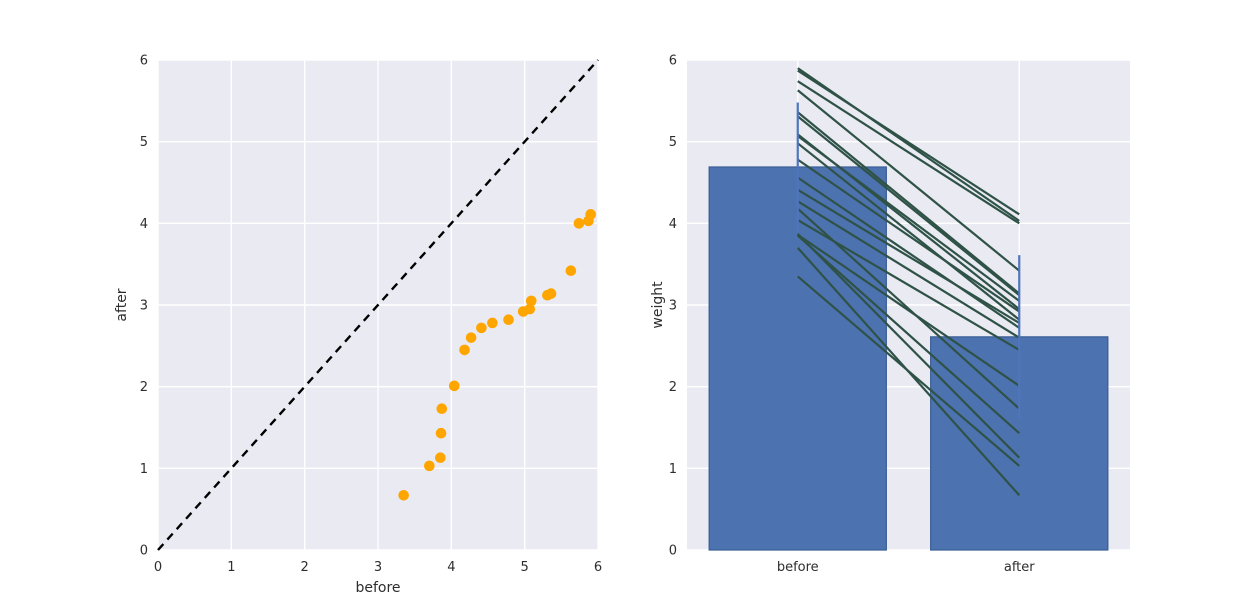 Image resolution: width=1255 pixels, height=612 pixels. Describe the element at coordinates (378, 567) in the screenshot. I see `x-tick-label: 3` at that location.